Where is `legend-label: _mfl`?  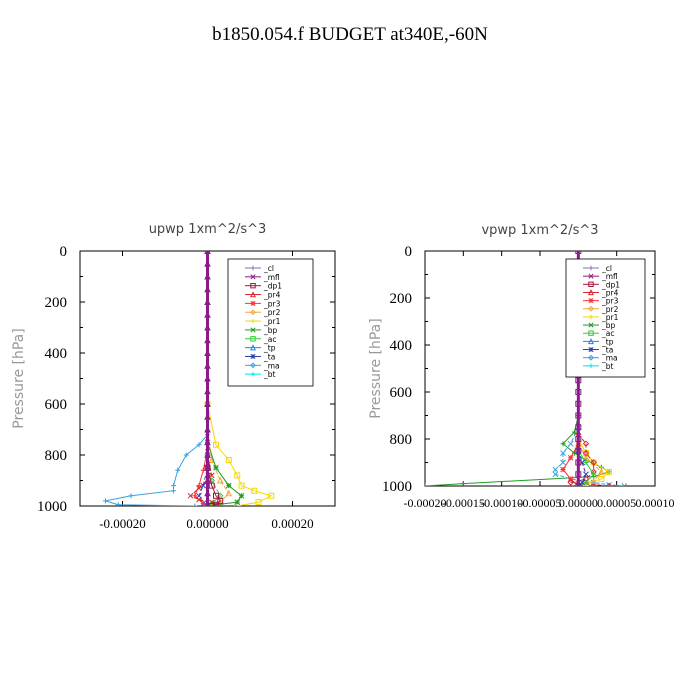 legend-label: _mfl is located at coordinates (609, 276).